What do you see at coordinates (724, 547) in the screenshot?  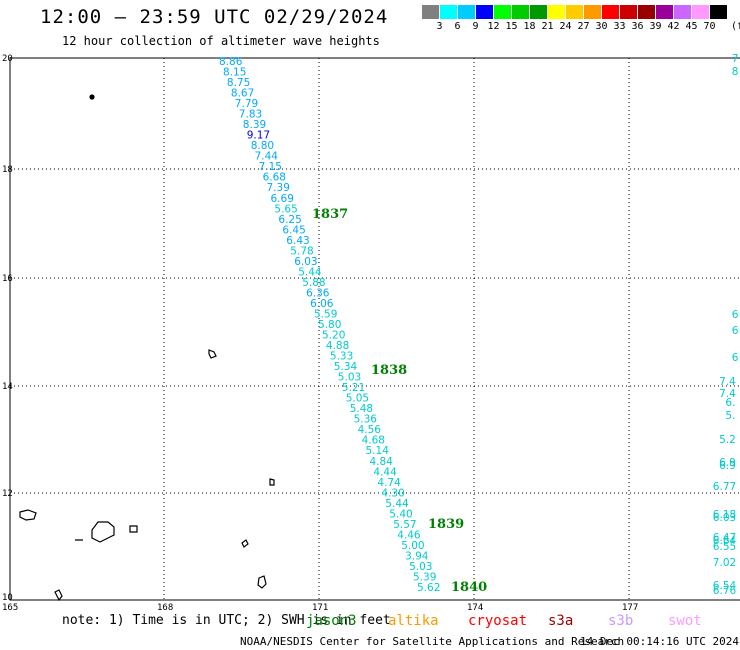 I see `edge-wave-label: 6.55` at bounding box center [724, 547].